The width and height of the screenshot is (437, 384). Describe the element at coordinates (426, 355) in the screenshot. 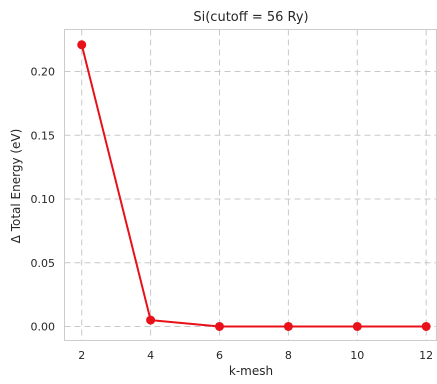

I see `x-tick-label: 12` at that location.